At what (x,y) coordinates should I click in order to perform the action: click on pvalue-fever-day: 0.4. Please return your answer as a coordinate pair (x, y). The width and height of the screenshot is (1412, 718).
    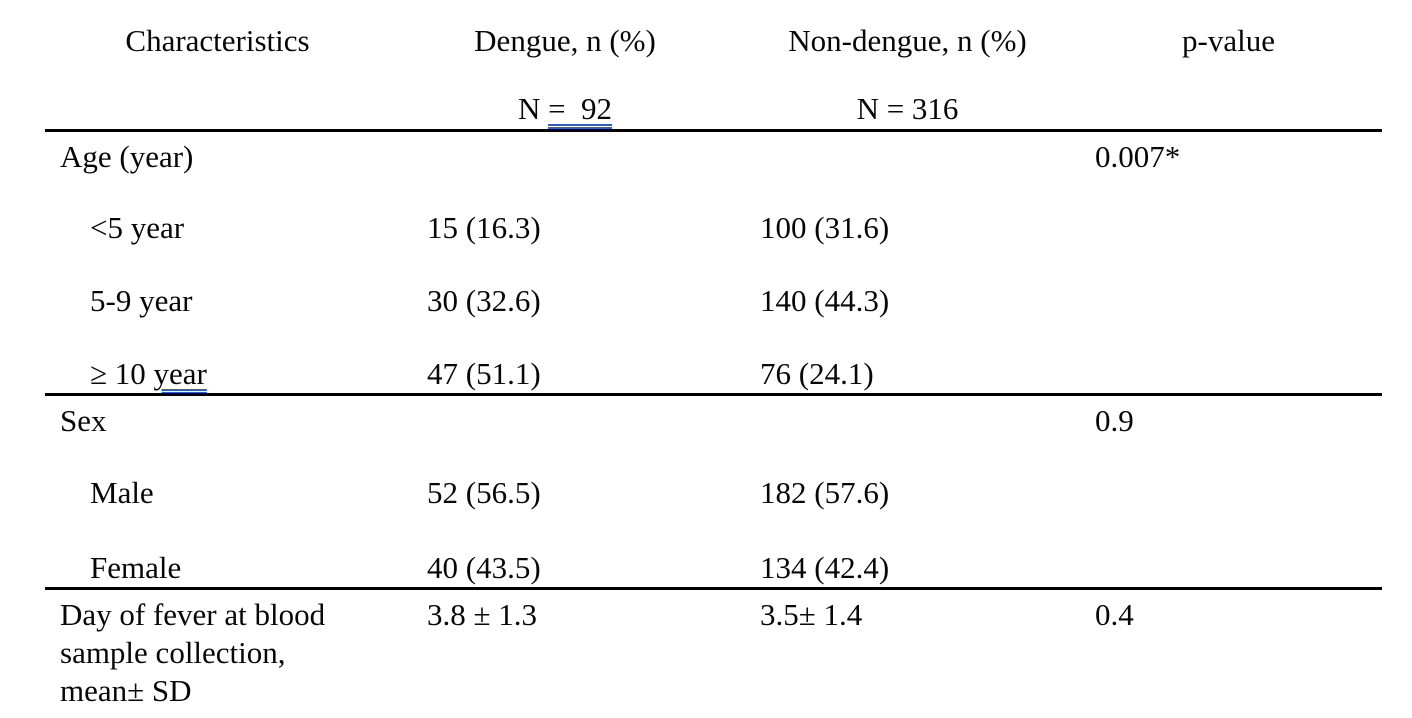
    Looking at the image, I should click on (1114, 615).